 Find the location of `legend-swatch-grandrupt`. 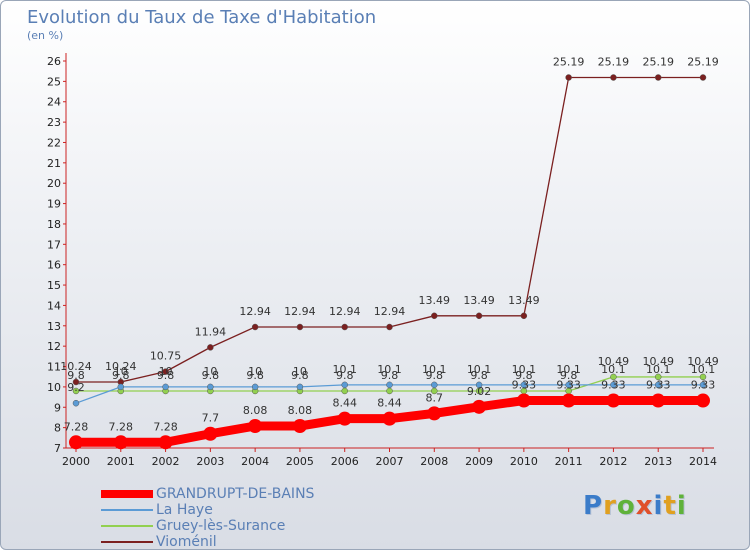

legend-swatch-grandrupt is located at coordinates (127, 494).